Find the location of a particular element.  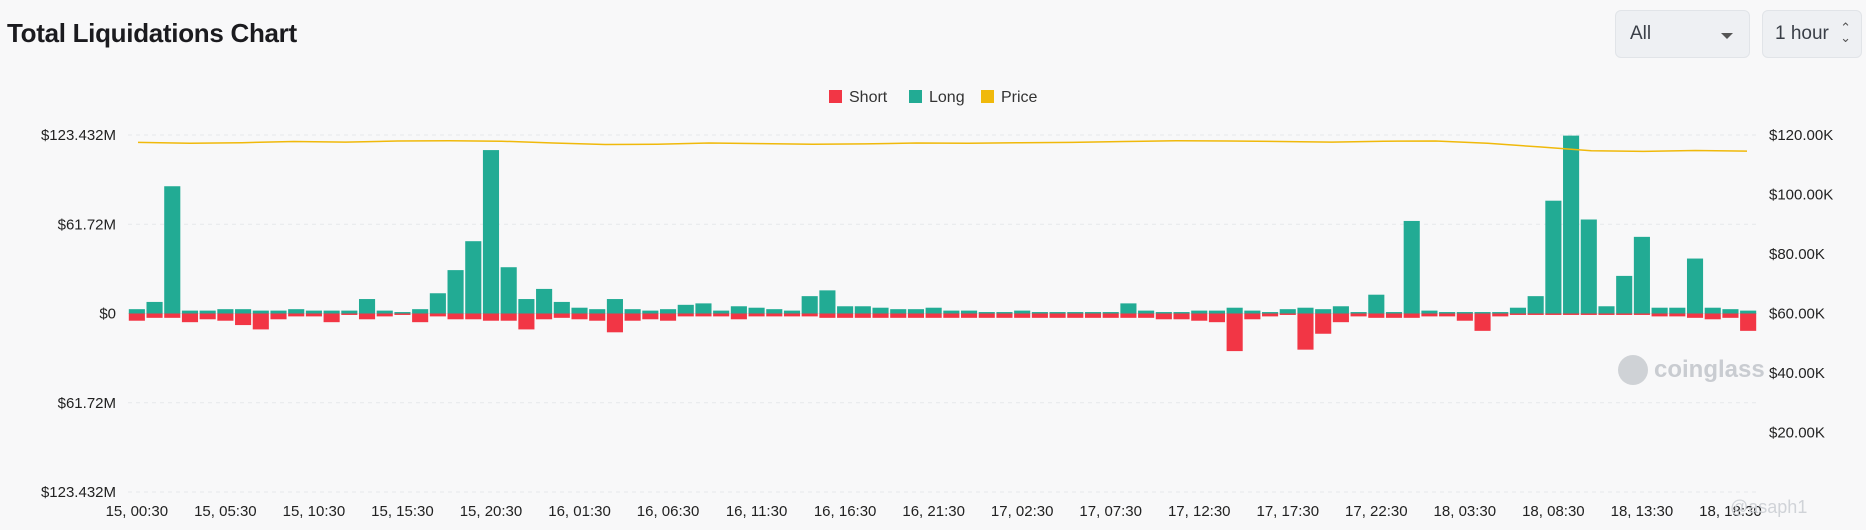

watermark-handle: @asaph1 is located at coordinates (1769, 507).